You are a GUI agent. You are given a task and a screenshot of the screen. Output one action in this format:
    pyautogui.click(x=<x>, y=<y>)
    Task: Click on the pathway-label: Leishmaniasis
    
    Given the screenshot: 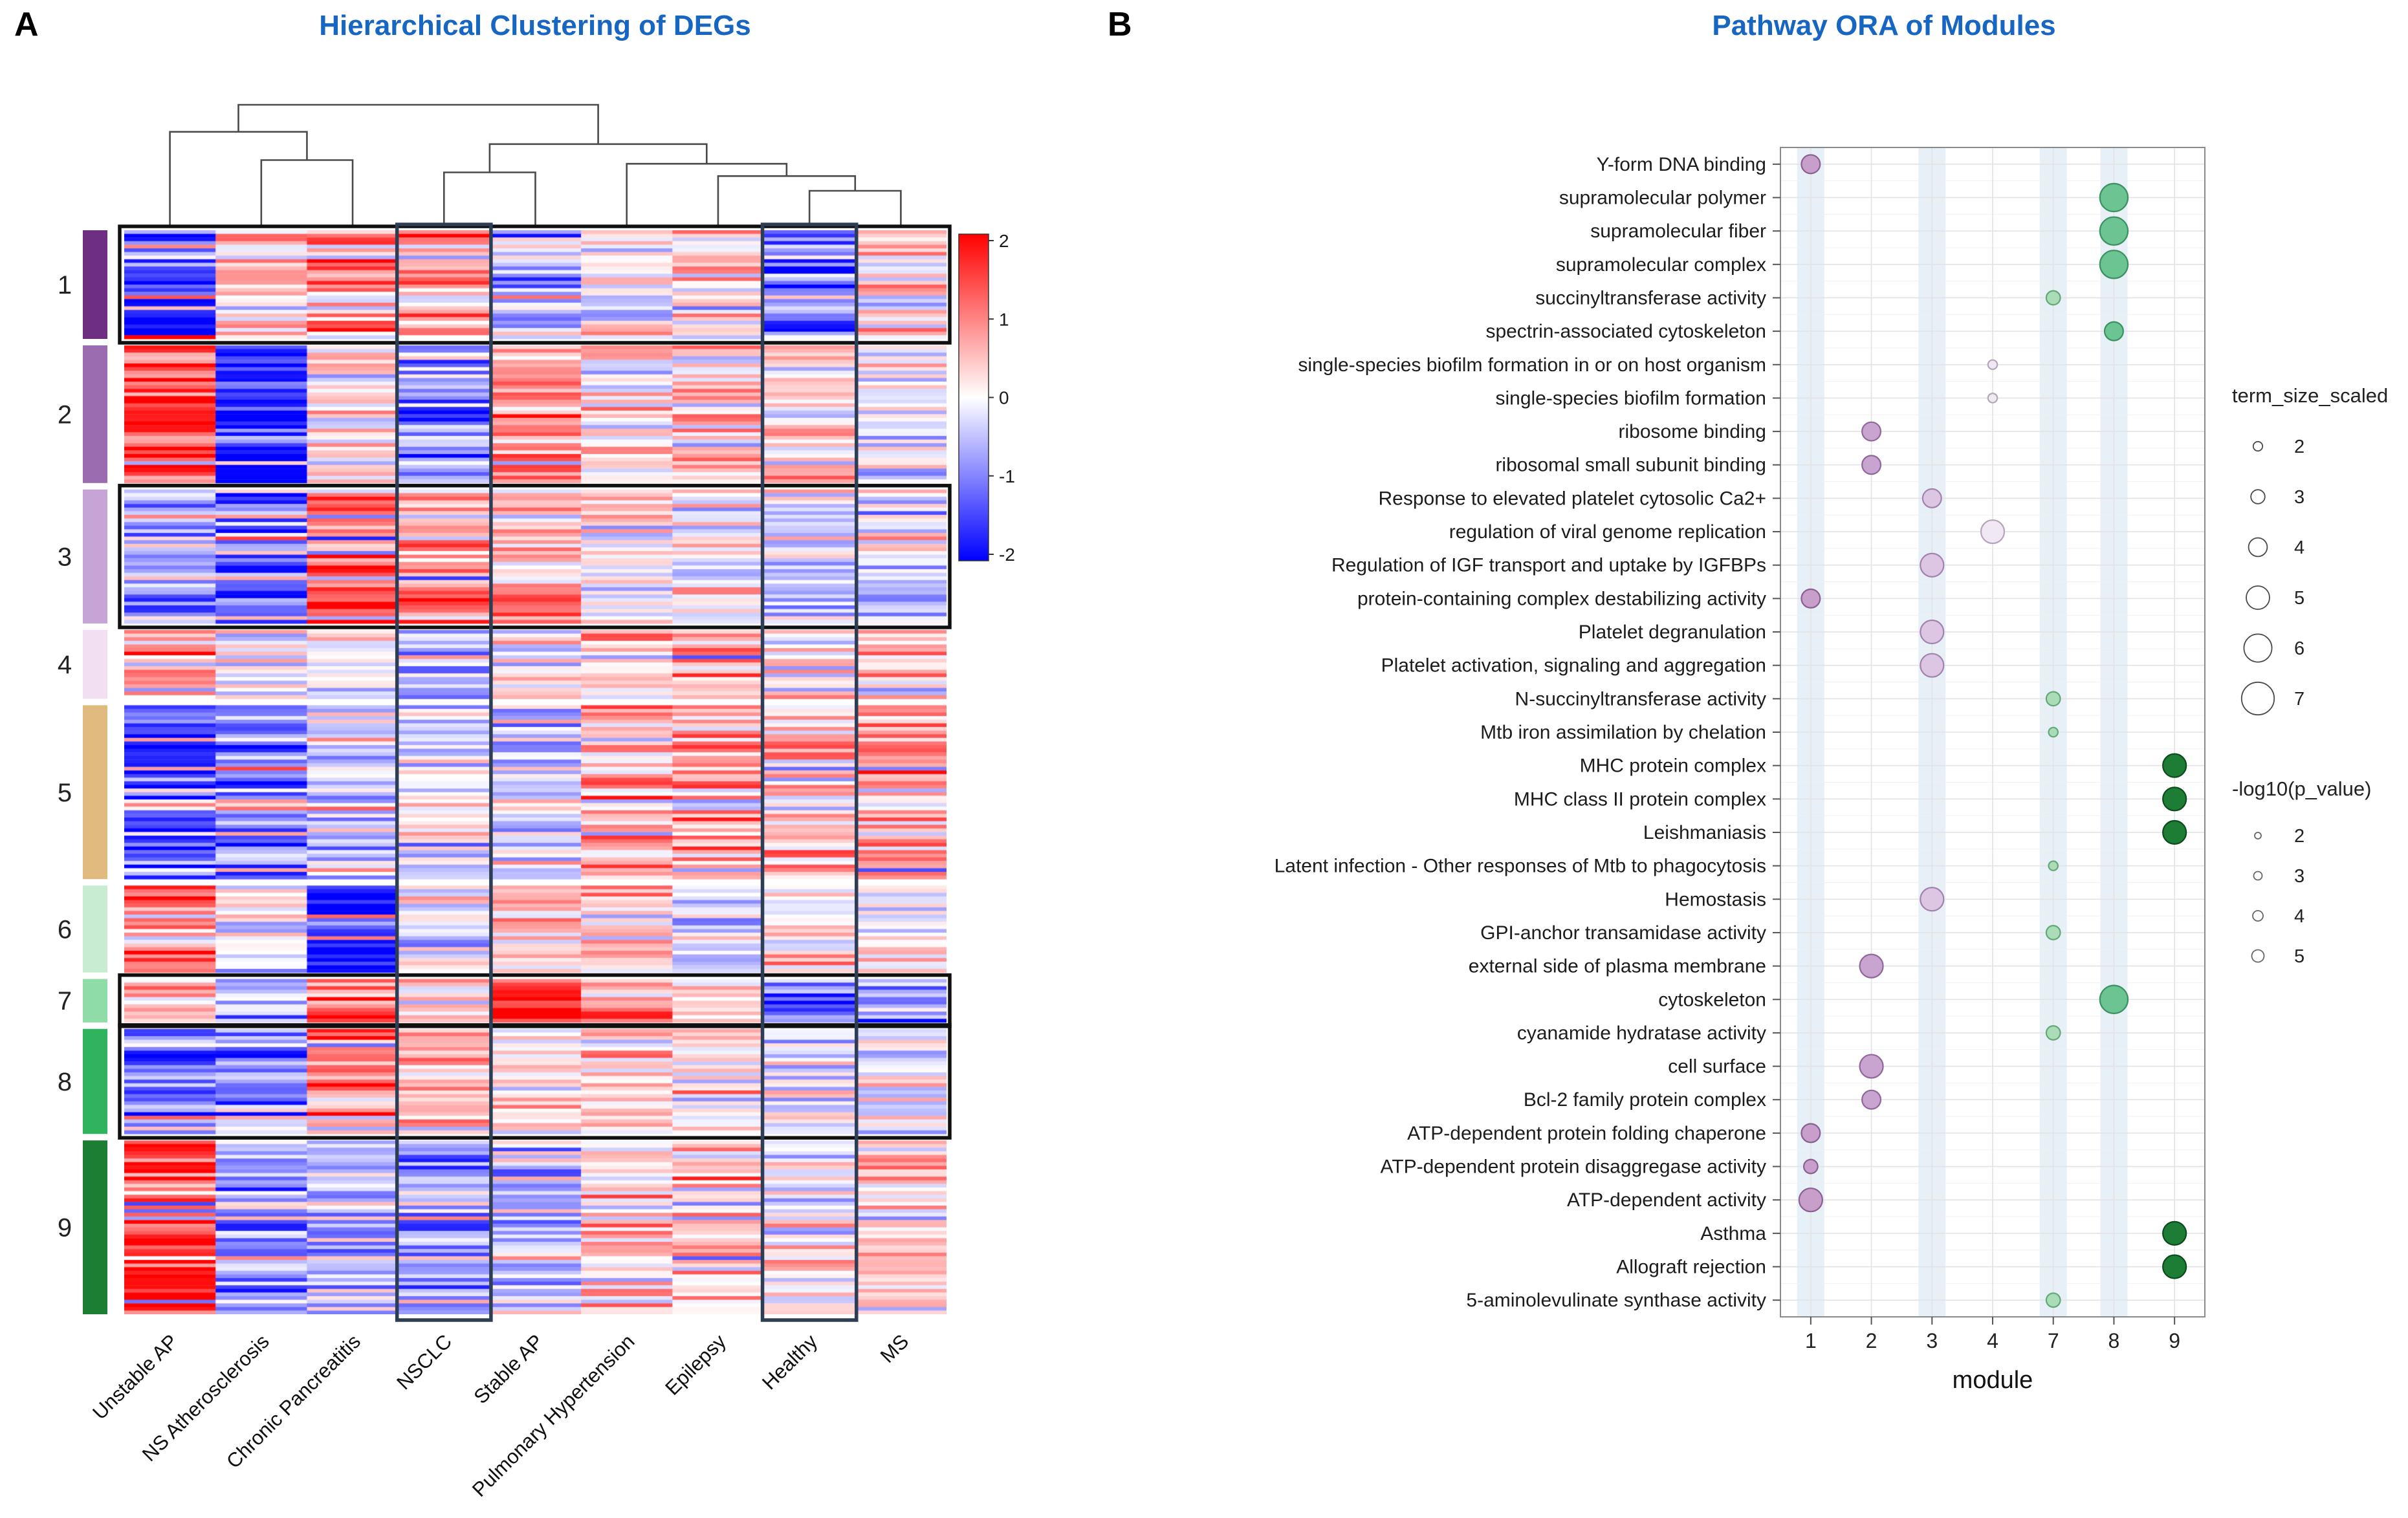 What is the action you would take?
    pyautogui.click(x=1705, y=833)
    